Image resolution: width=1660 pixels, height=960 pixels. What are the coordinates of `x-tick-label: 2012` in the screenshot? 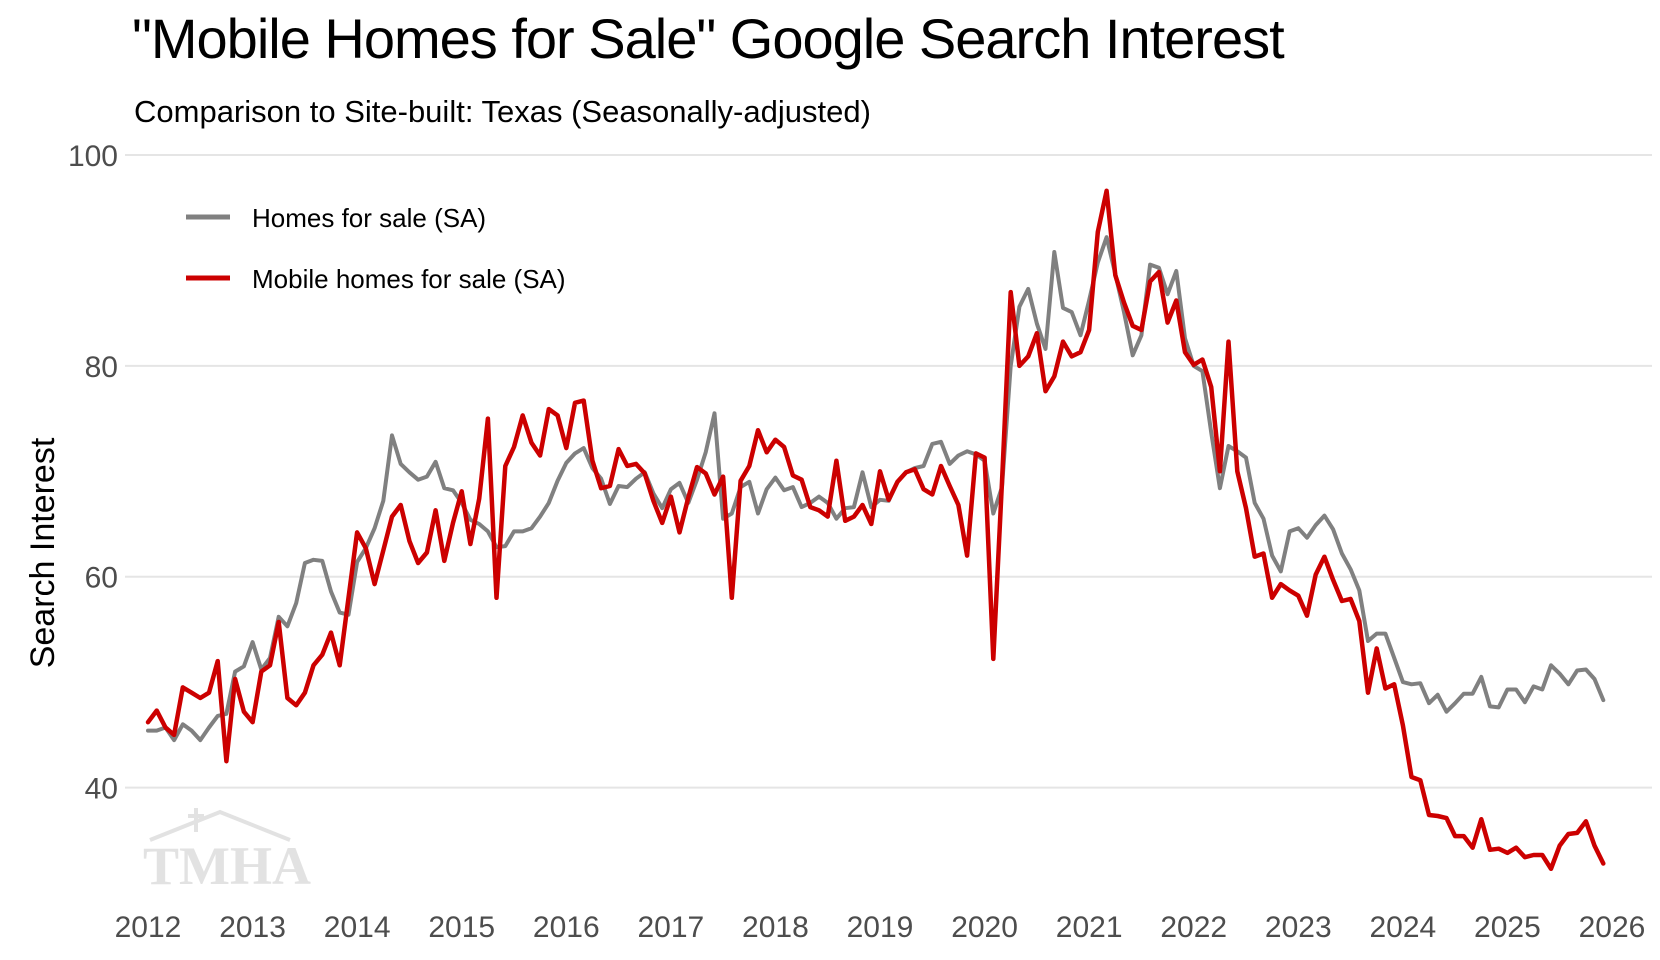 It's located at (148, 927).